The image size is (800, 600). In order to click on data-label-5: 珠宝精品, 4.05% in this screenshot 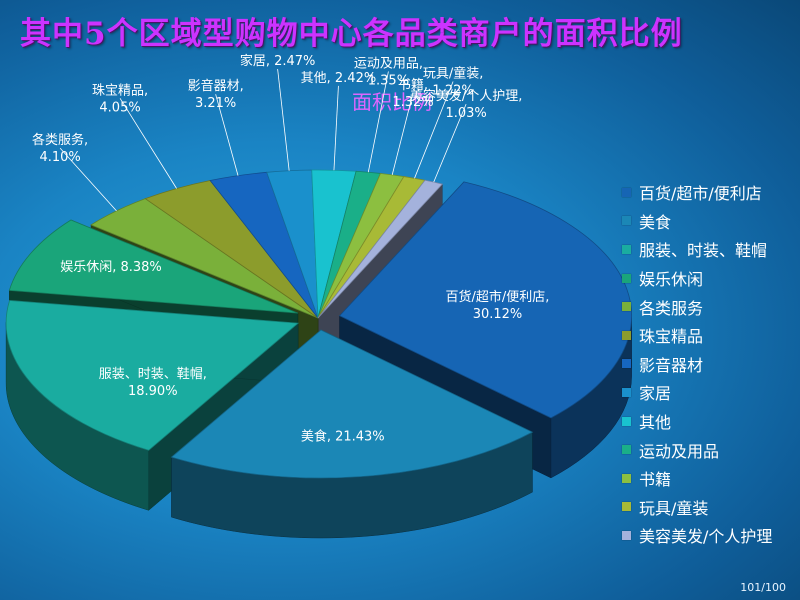, I will do `click(120, 99)`.